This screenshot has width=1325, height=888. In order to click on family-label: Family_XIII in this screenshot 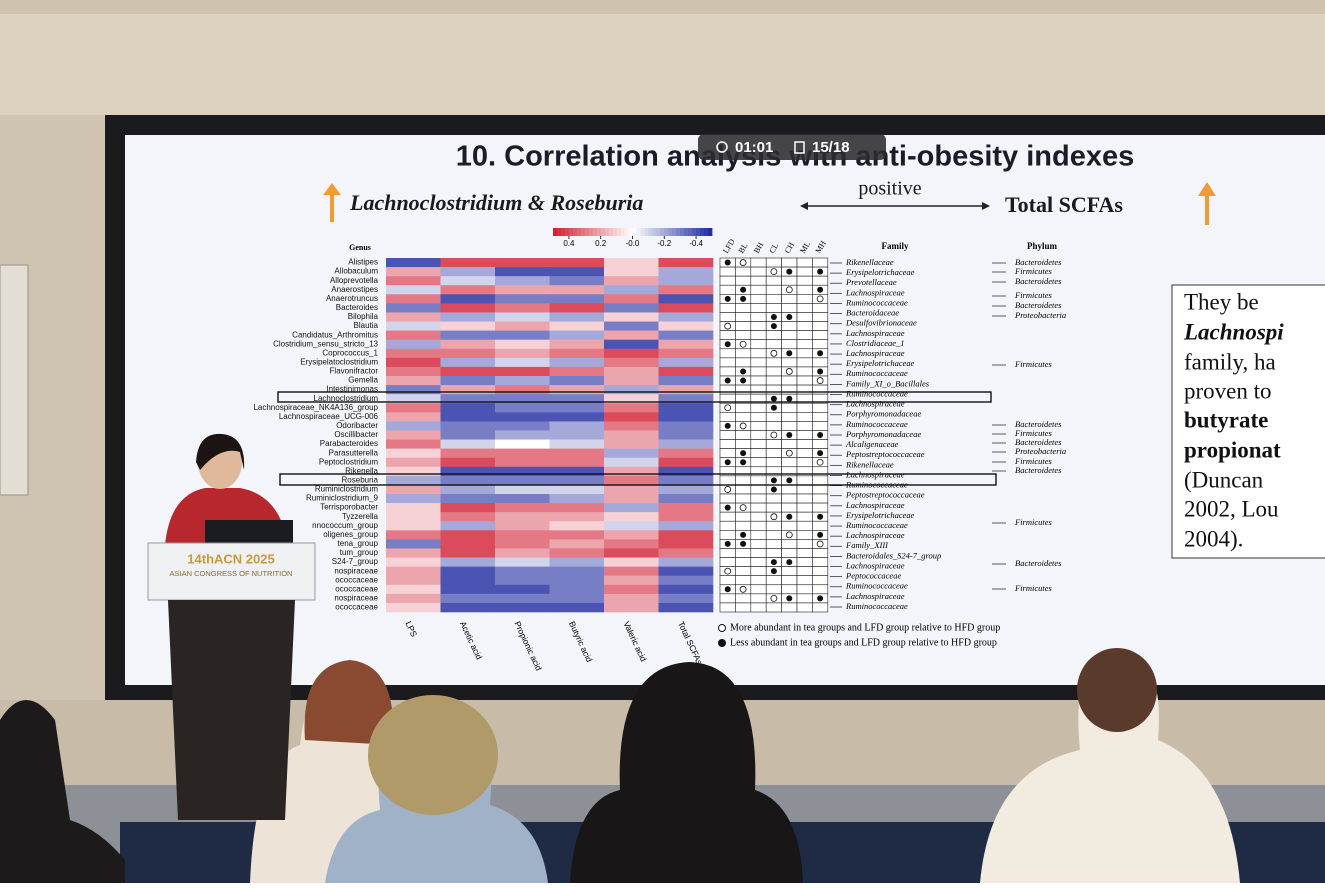, I will do `click(867, 545)`.